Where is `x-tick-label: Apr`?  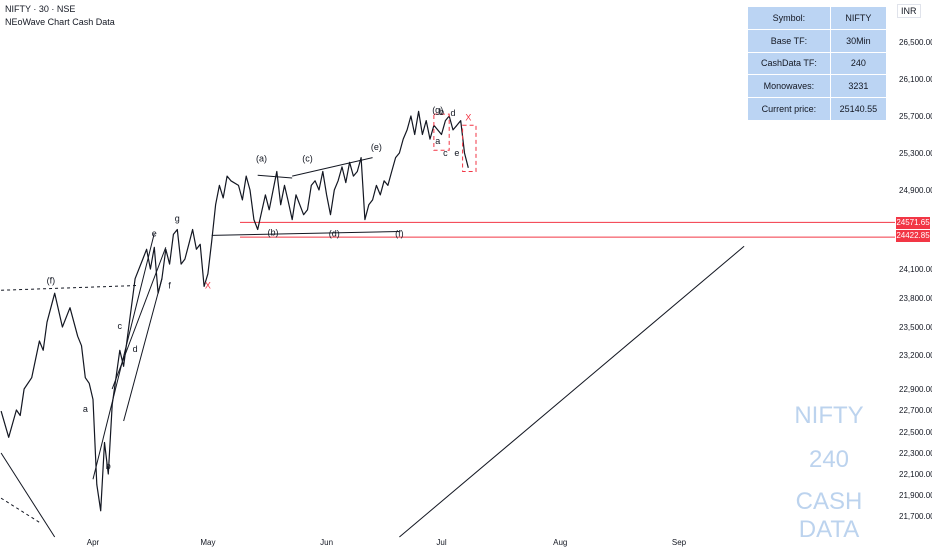 x-tick-label: Apr is located at coordinates (93, 542).